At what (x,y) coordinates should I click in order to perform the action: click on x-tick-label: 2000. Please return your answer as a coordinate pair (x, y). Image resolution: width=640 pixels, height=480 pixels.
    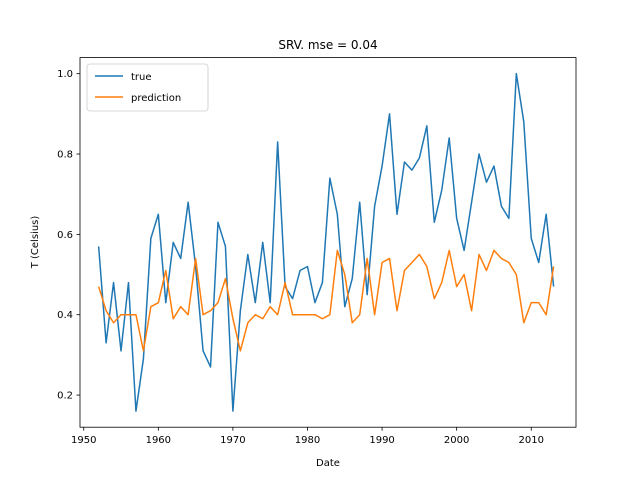
    Looking at the image, I should click on (456, 440).